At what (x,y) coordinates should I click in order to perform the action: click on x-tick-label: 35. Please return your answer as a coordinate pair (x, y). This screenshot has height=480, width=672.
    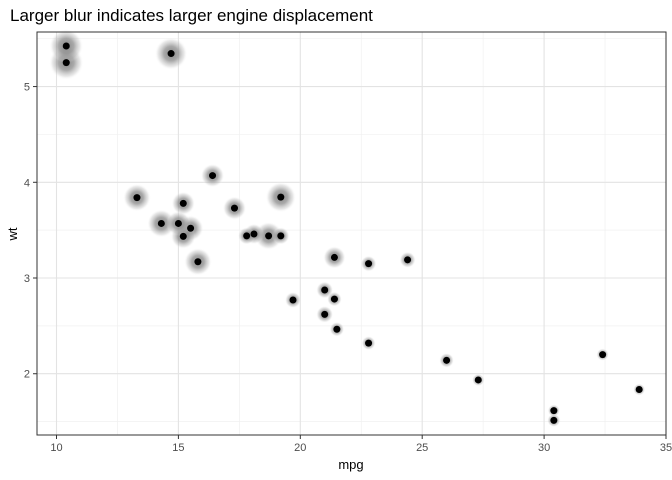
    Looking at the image, I should click on (666, 448).